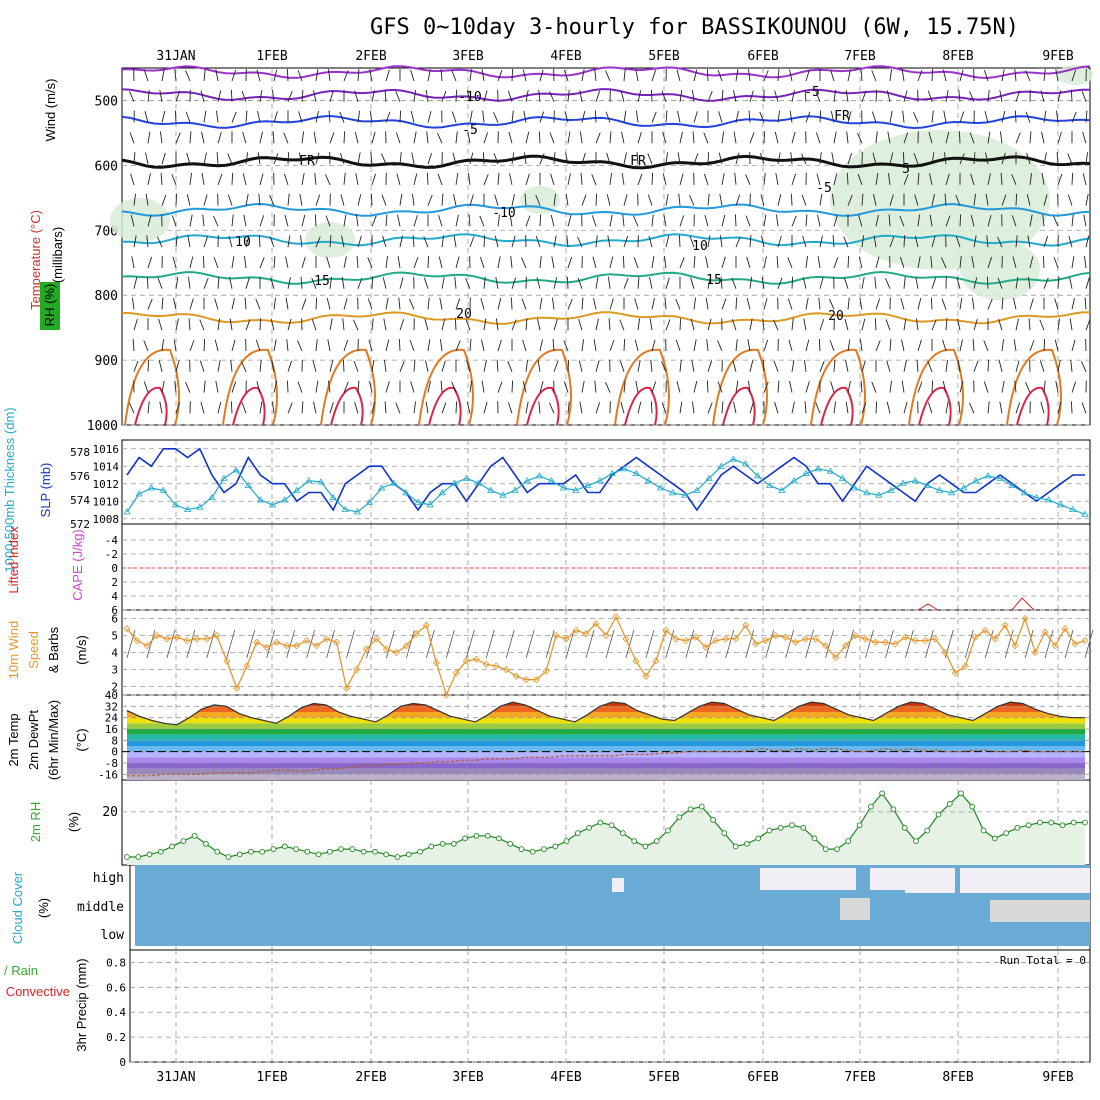 Image resolution: width=1100 pixels, height=1100 pixels. I want to click on pressure-axis-label: (millibars), so click(57, 255).